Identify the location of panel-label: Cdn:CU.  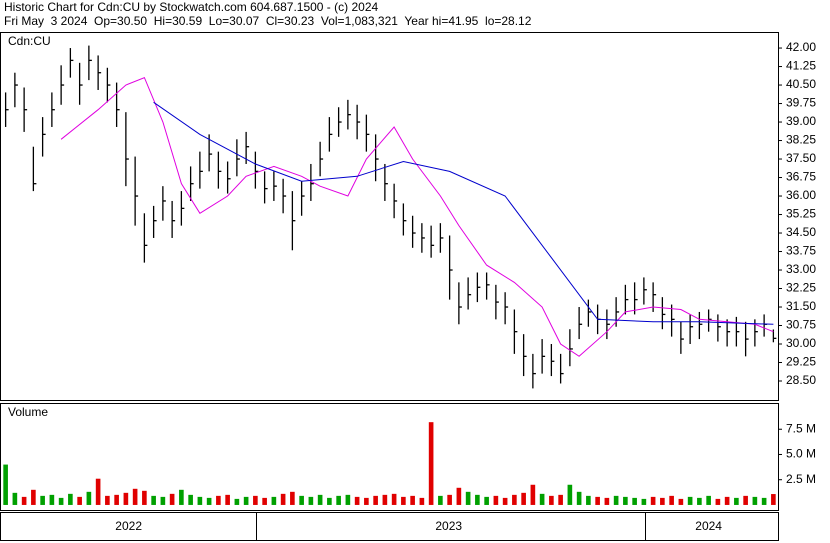
(29, 41).